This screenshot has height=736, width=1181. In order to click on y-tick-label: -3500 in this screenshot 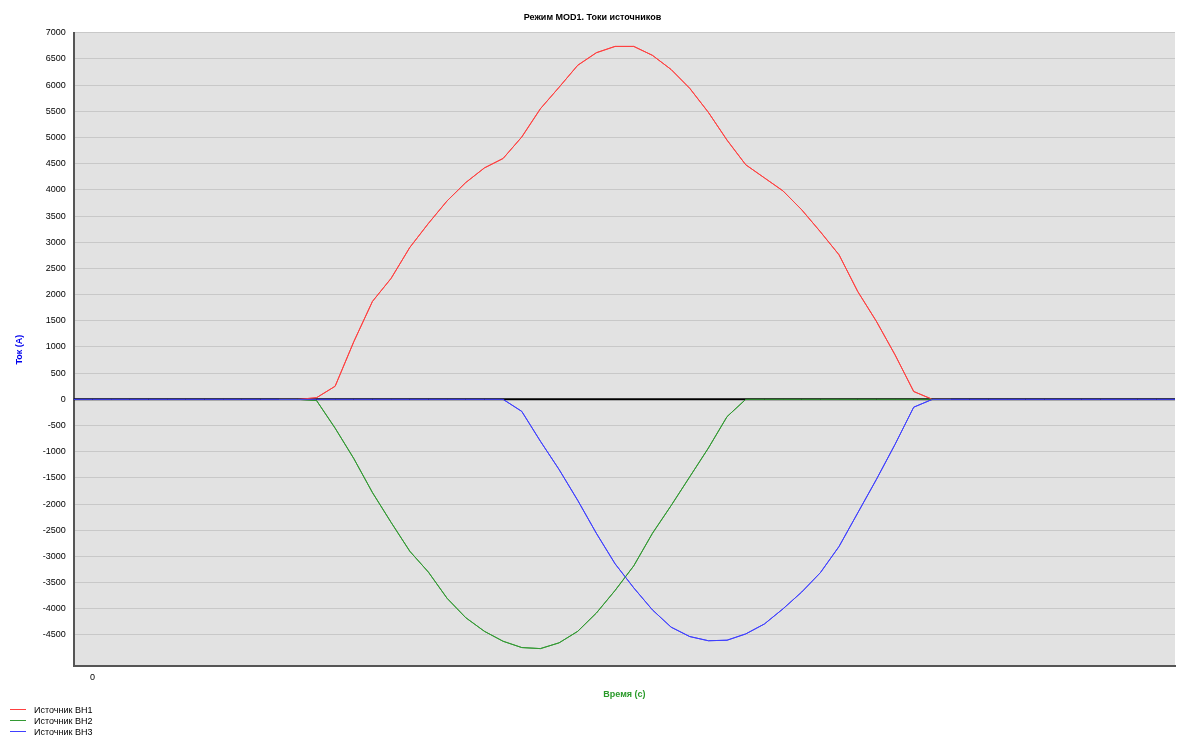, I will do `click(54, 582)`.